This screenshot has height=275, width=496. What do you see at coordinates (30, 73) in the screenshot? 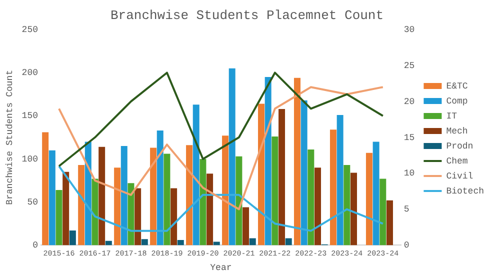
I see `y-tick-label: 200` at bounding box center [30, 73].